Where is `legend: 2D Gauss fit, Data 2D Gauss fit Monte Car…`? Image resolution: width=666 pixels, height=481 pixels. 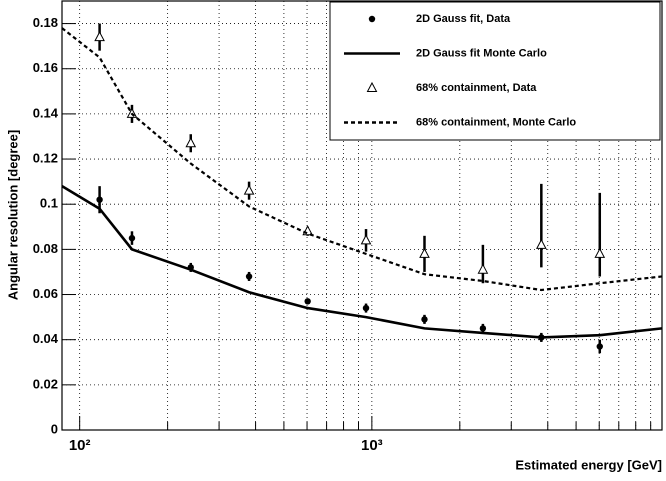 legend: 2D Gauss fit, Data 2D Gauss fit Monte Car… is located at coordinates (495, 71).